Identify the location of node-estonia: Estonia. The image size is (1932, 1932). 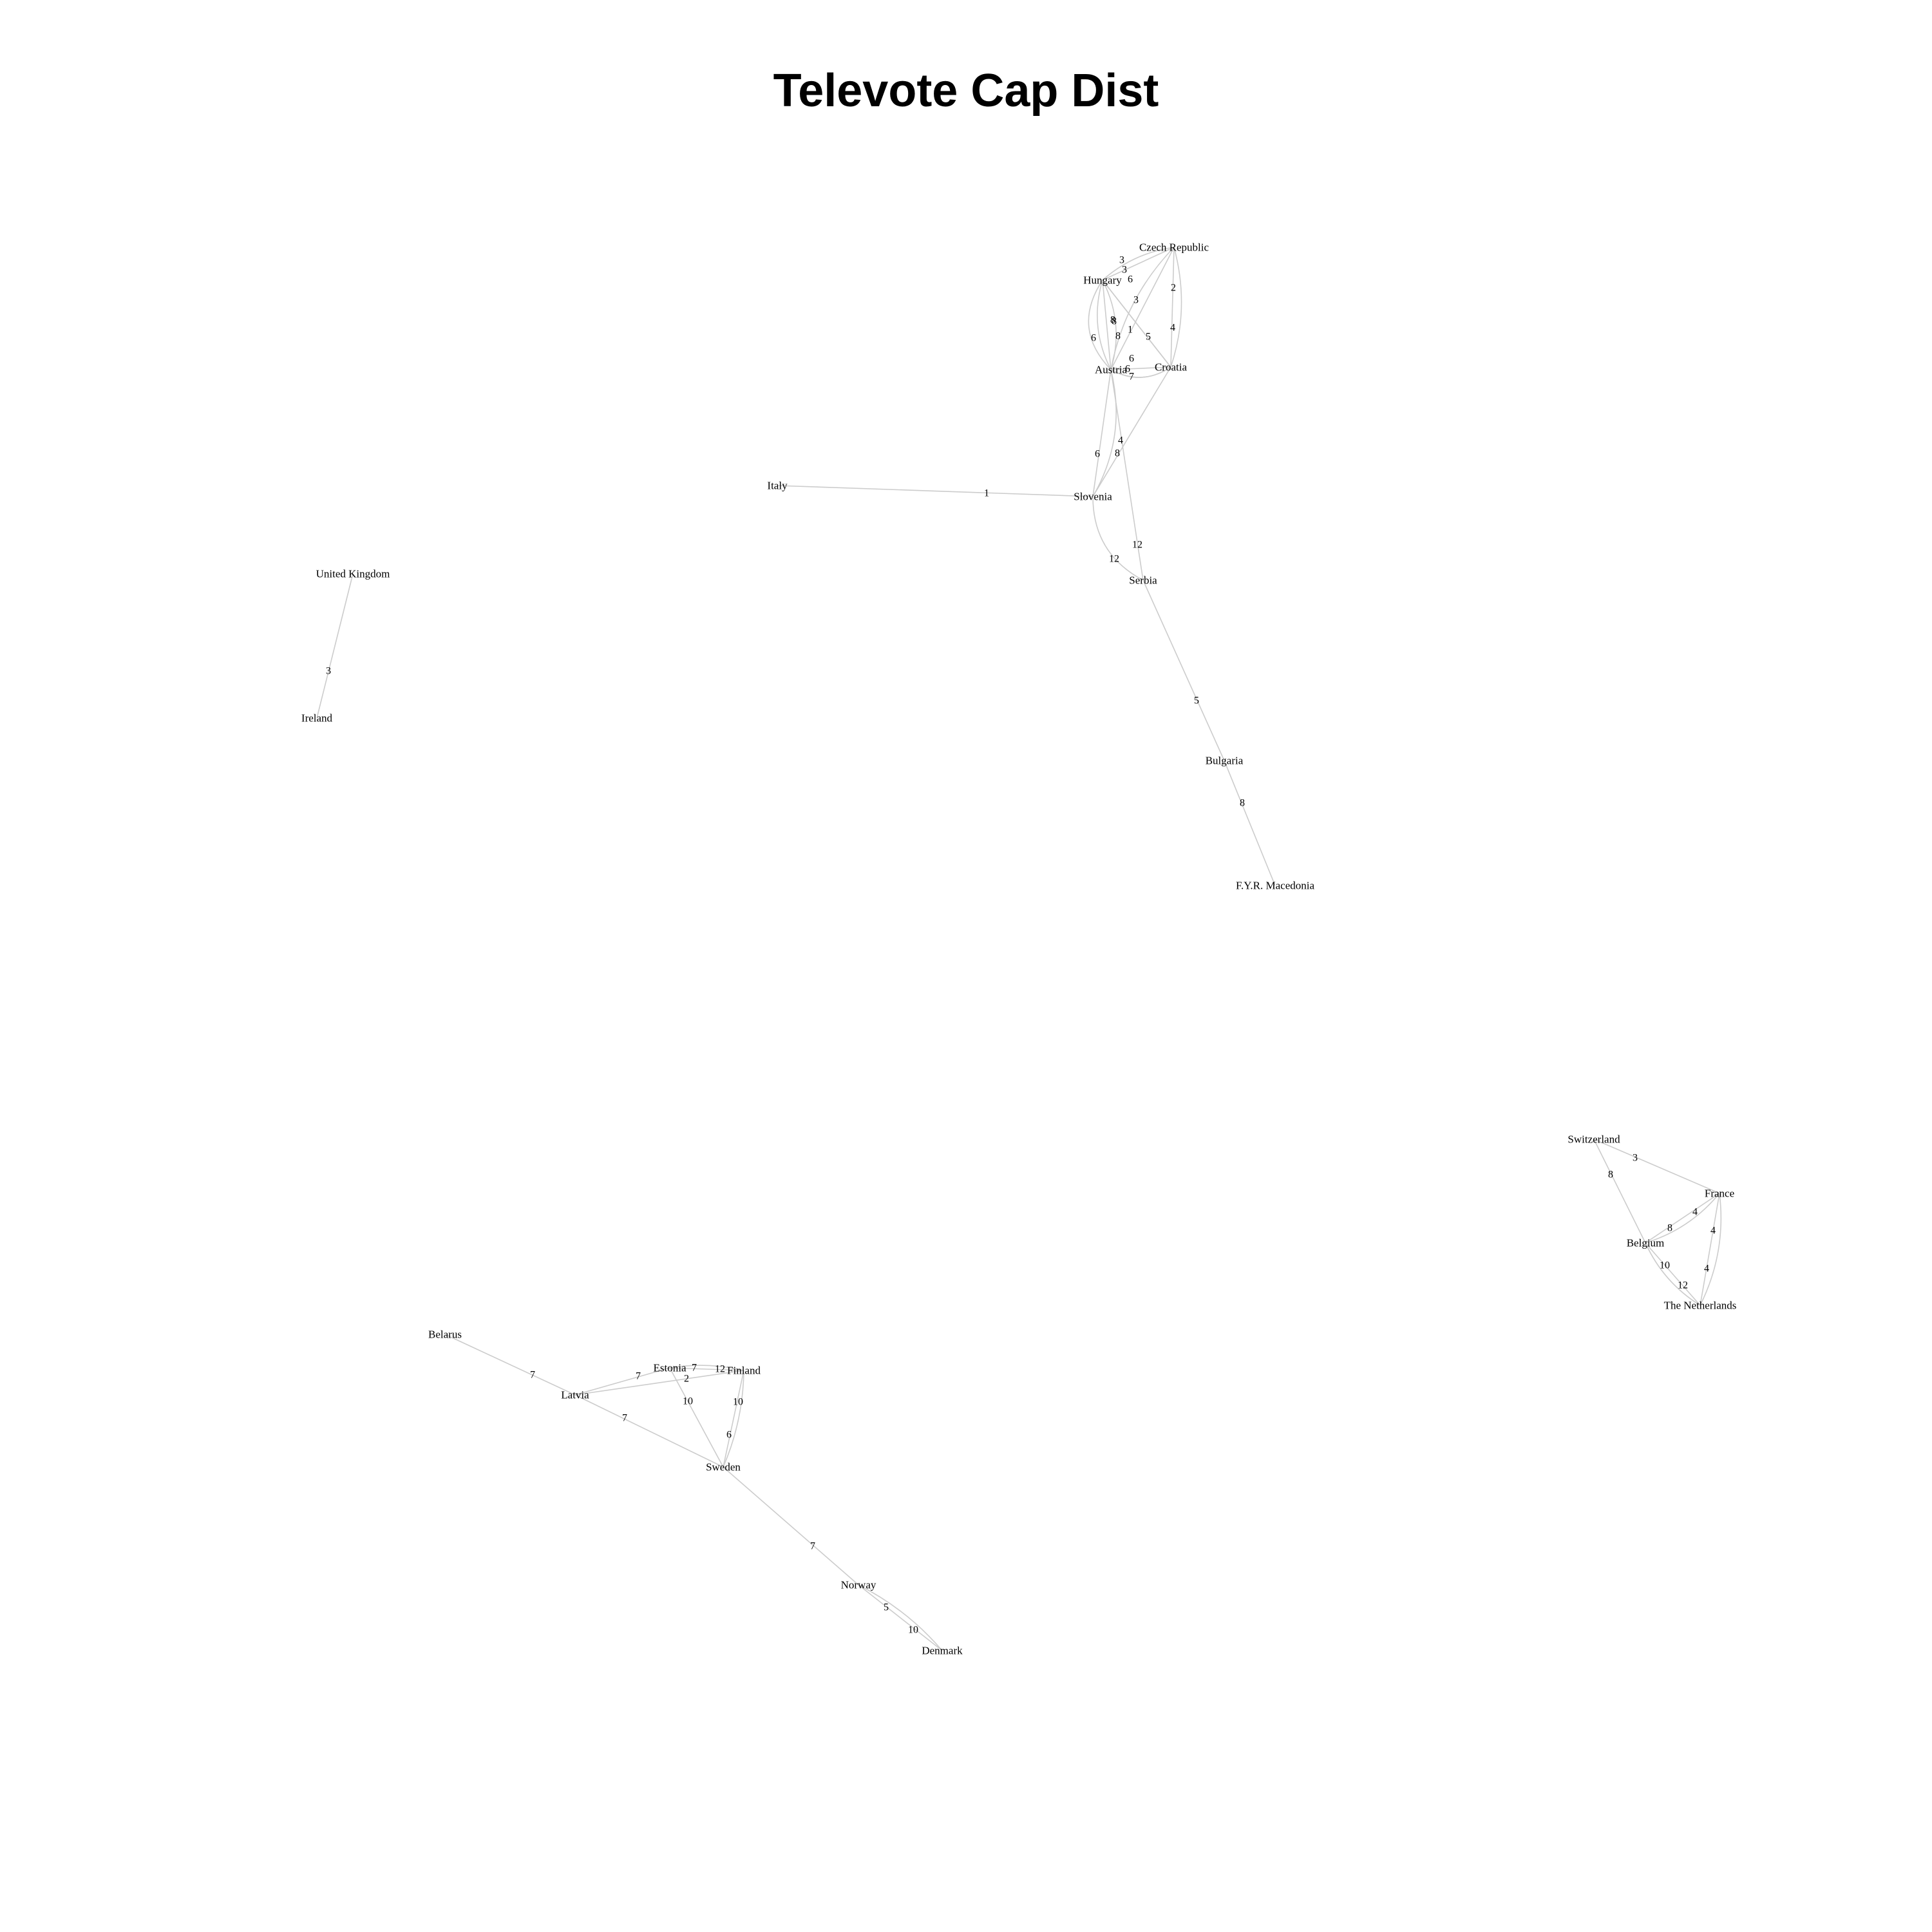
(670, 1368).